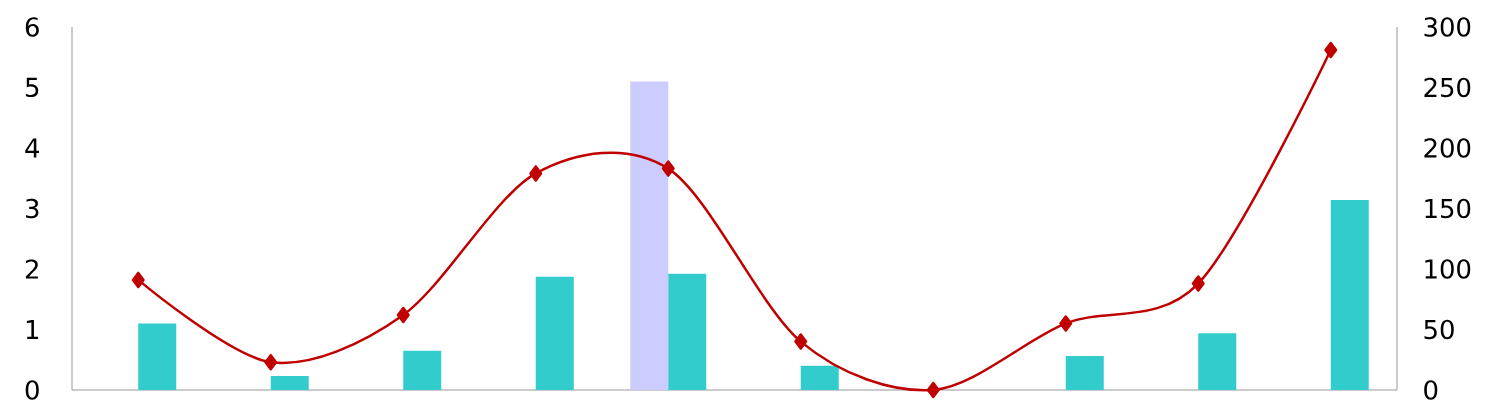  Describe the element at coordinates (1447, 87) in the screenshot. I see `y2-tick-label: 250` at that location.